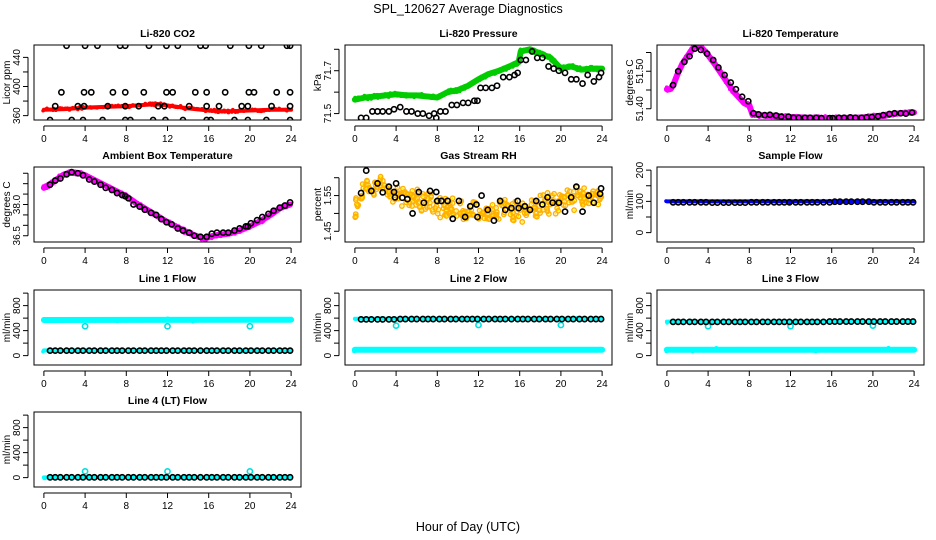 This screenshot has height=540, width=936. I want to click on plot-frame, so click(478, 82).